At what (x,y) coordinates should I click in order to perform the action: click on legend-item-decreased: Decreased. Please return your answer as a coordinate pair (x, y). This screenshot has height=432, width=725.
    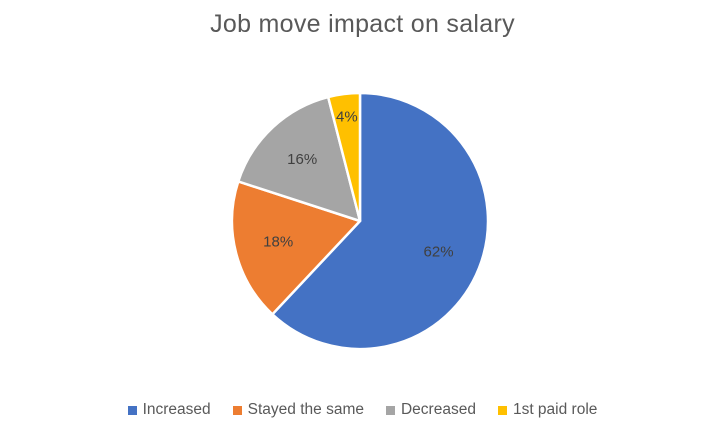
    Looking at the image, I should click on (430, 410).